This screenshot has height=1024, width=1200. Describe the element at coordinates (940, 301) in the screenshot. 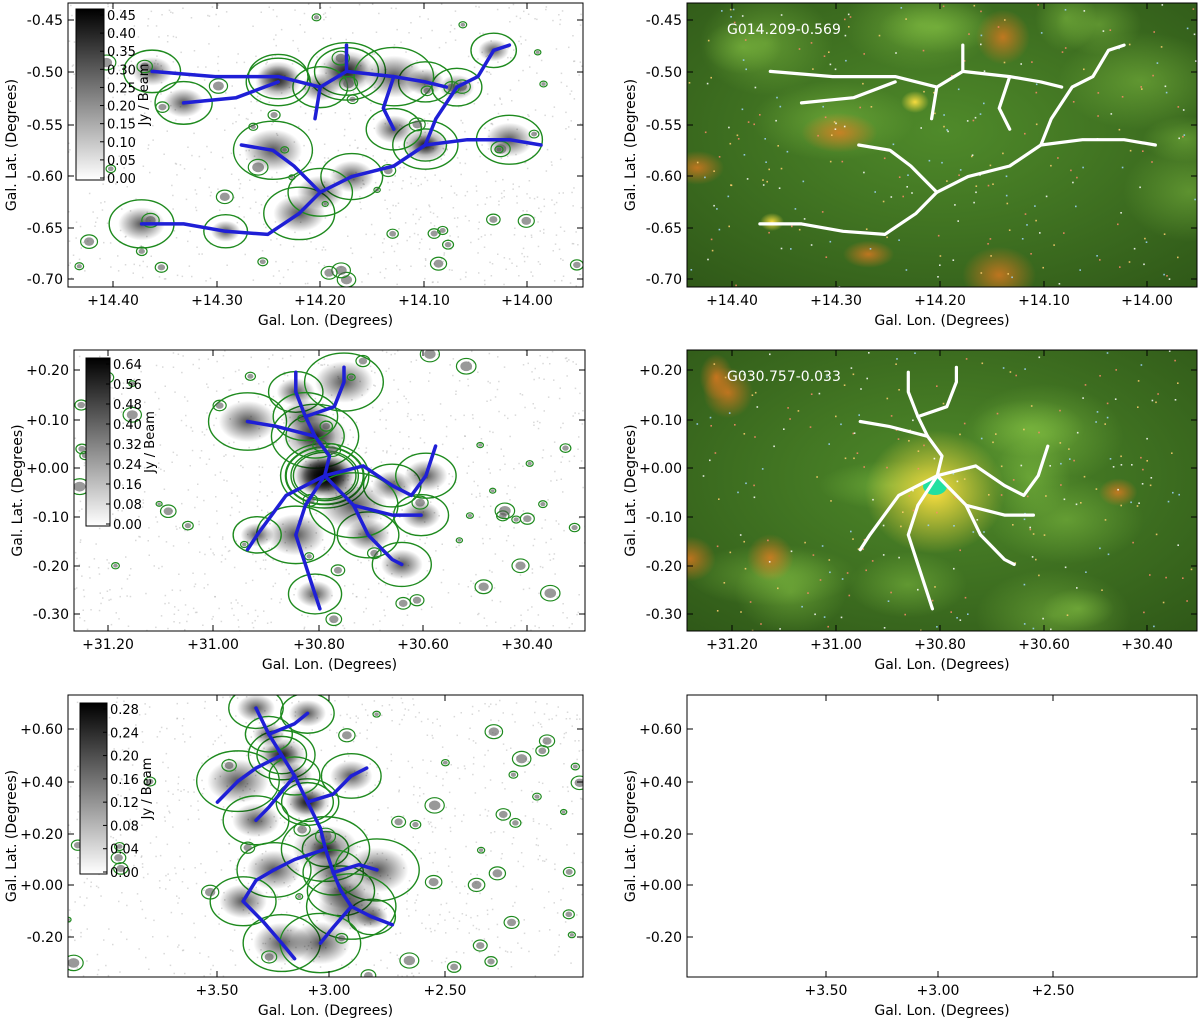

I see `x-tick-label: +14.20` at that location.